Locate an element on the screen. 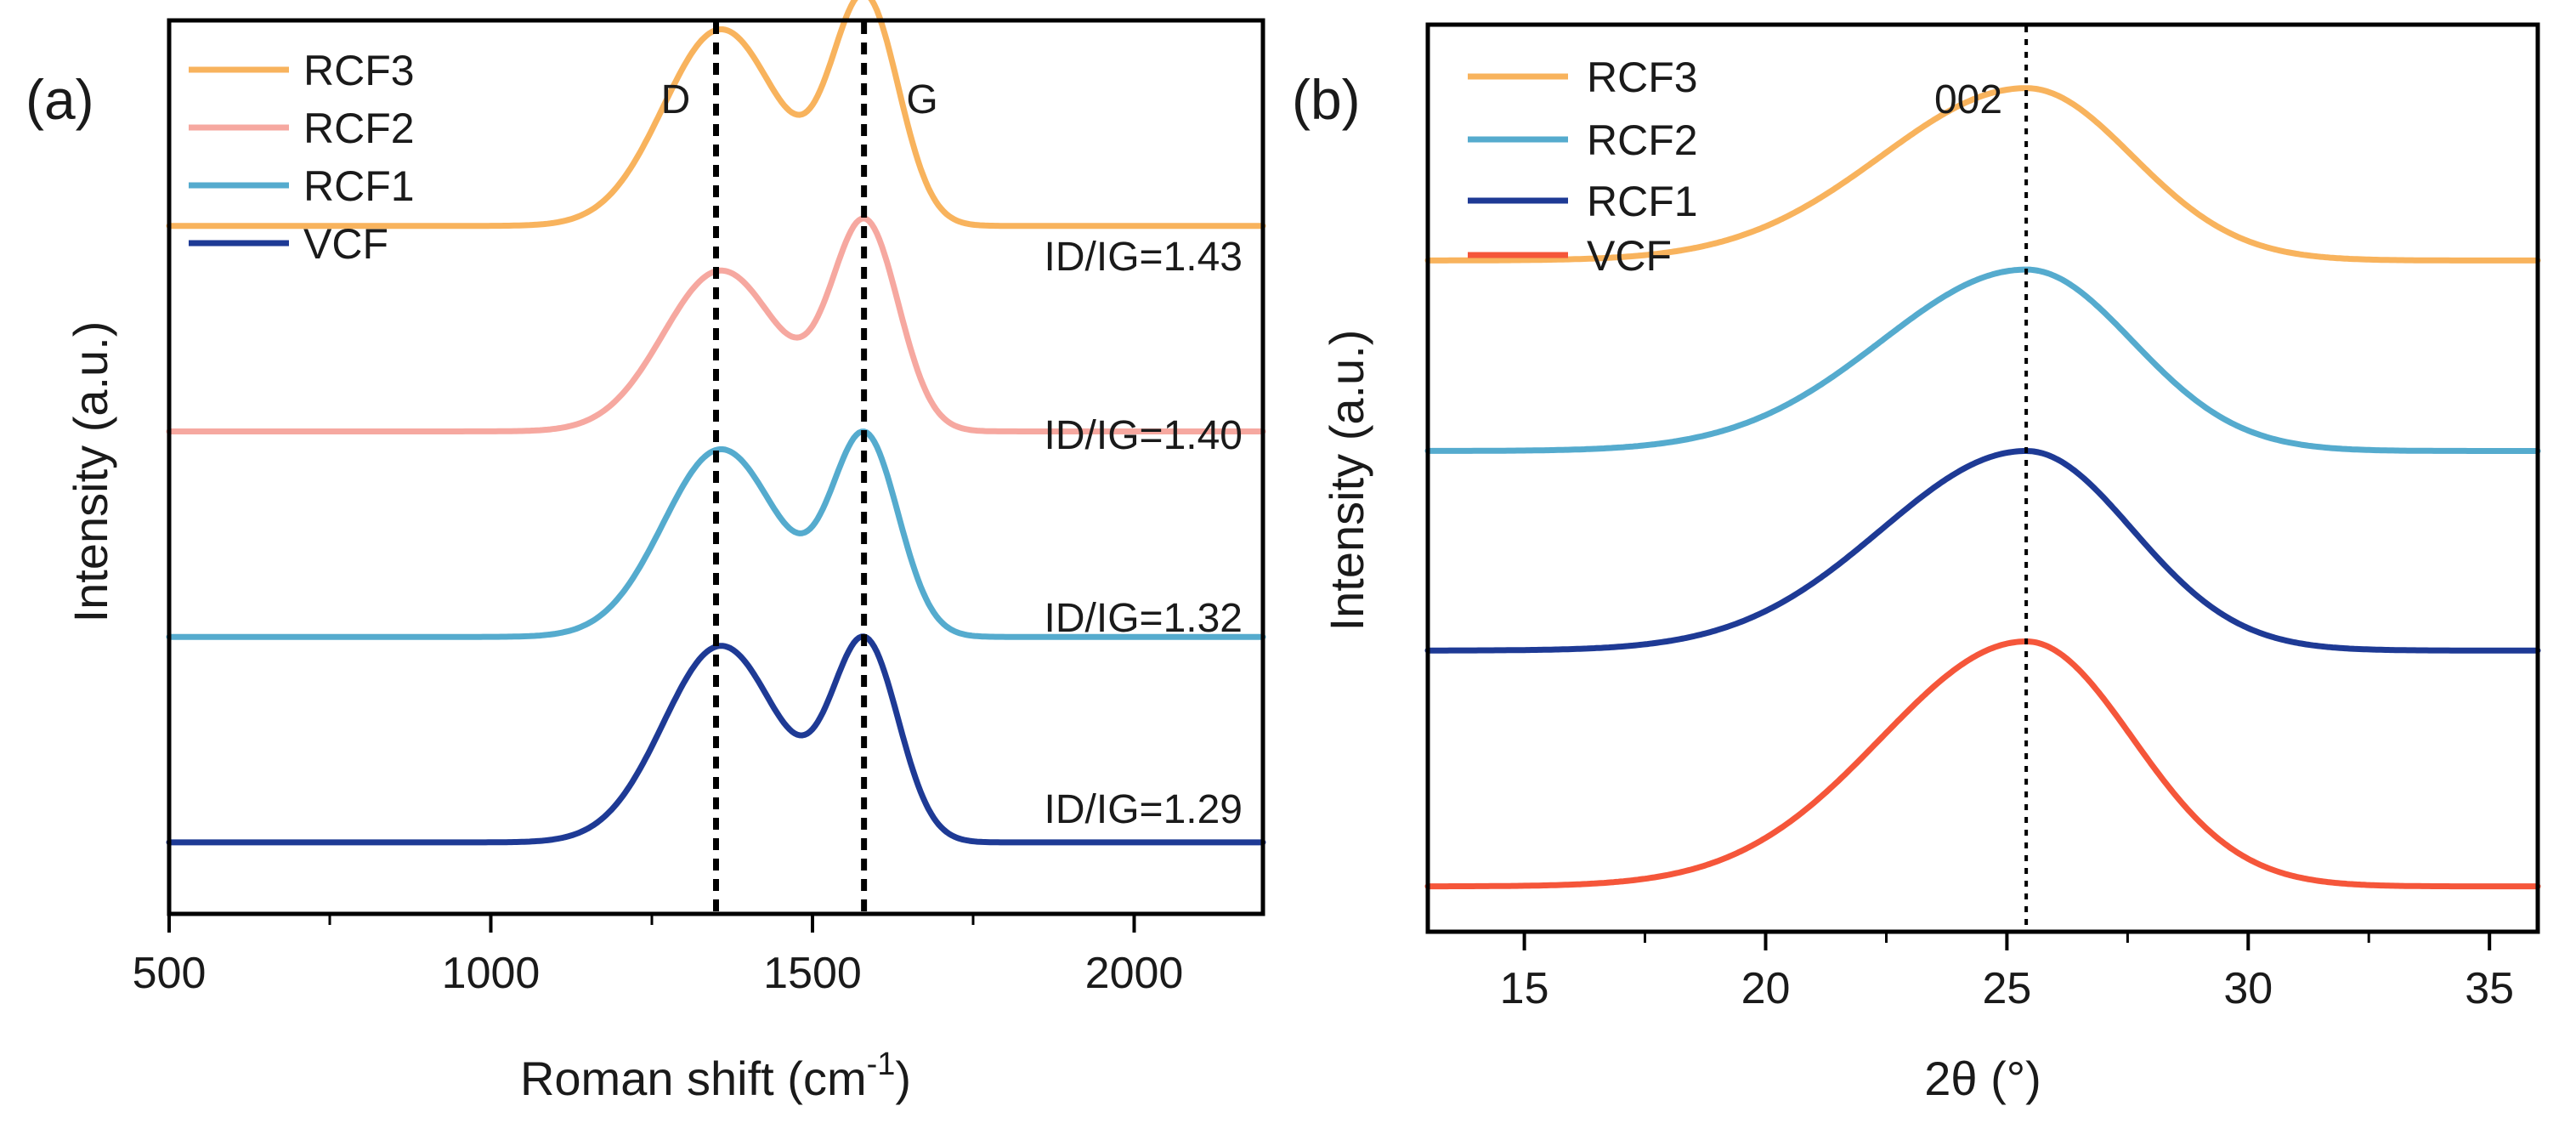  panel-a-ratio-label-vcf: ID/IG=1.29 is located at coordinates (1144, 809).